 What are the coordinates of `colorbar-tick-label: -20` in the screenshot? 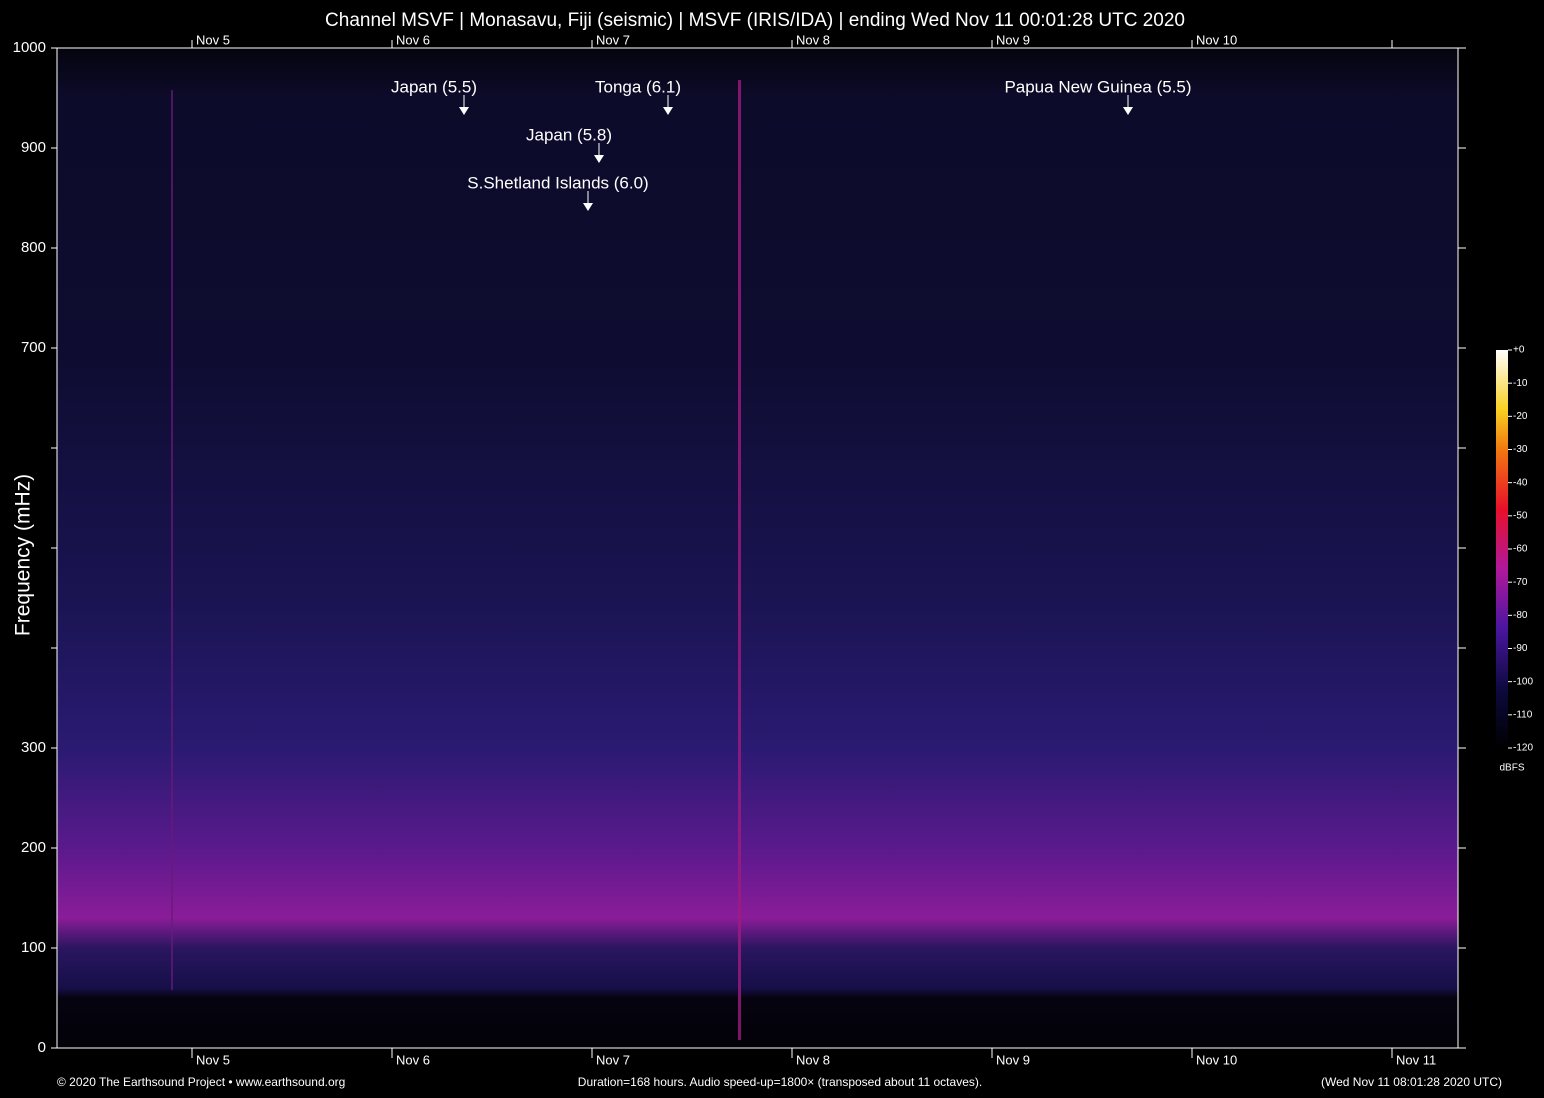 It's located at (1520, 416).